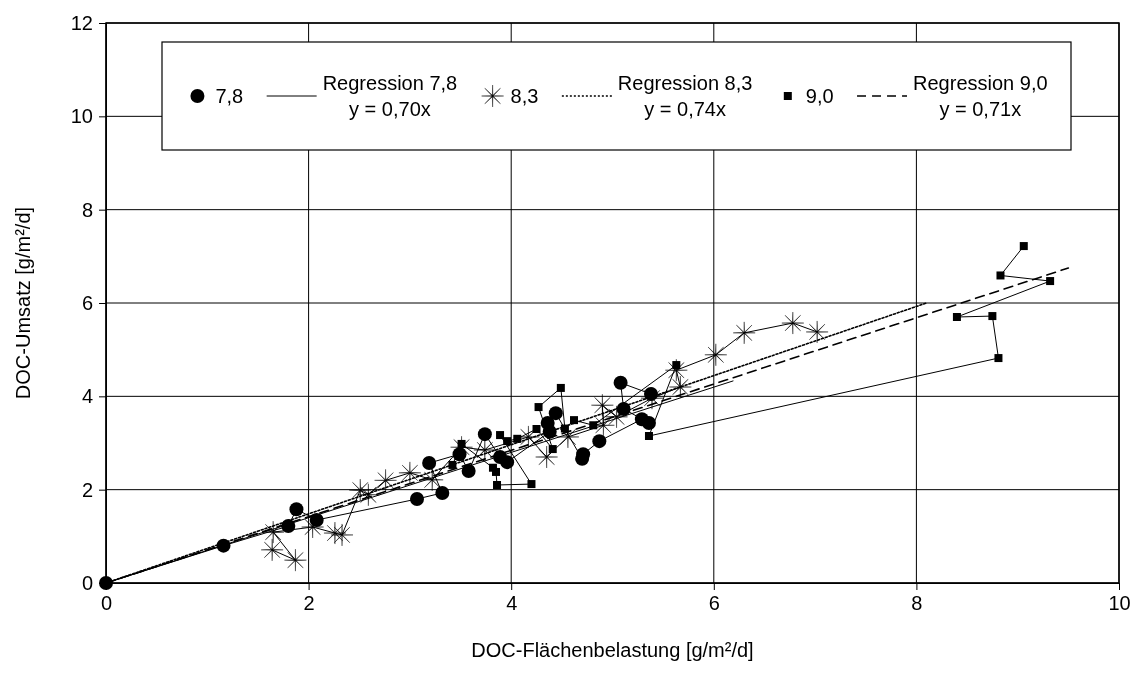  What do you see at coordinates (980, 96) in the screenshot?
I see `legend-label: Regression 9,0 y = 0,71x` at bounding box center [980, 96].